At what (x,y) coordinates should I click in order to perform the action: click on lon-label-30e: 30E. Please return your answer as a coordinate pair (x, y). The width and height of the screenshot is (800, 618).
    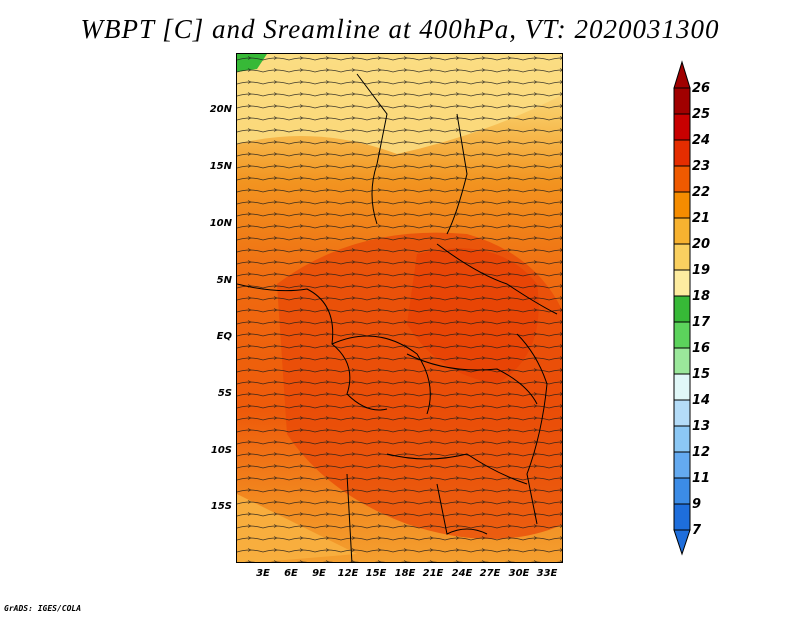
    Looking at the image, I should click on (519, 573).